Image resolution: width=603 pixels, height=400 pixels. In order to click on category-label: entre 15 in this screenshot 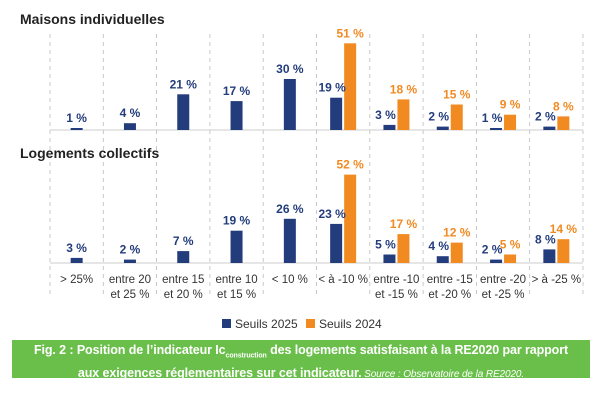, I will do `click(183, 280)`.